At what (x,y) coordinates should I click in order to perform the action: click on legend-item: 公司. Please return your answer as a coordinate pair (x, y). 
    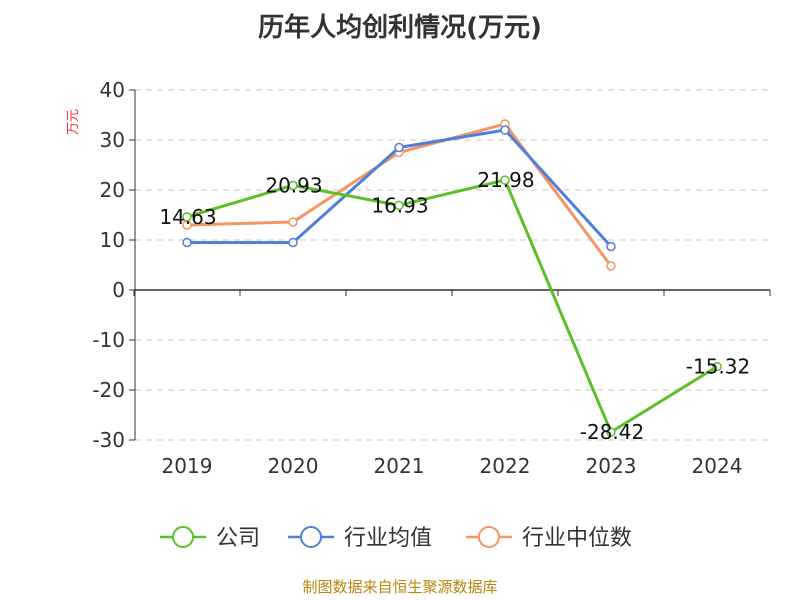
    Looking at the image, I should click on (210, 538).